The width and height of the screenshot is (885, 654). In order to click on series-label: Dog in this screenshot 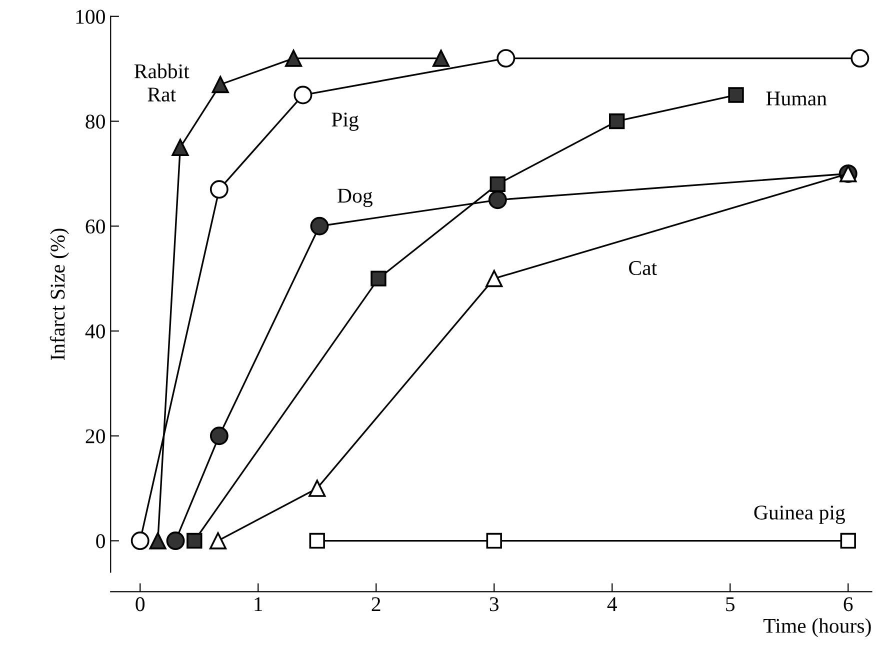, I will do `click(355, 198)`.